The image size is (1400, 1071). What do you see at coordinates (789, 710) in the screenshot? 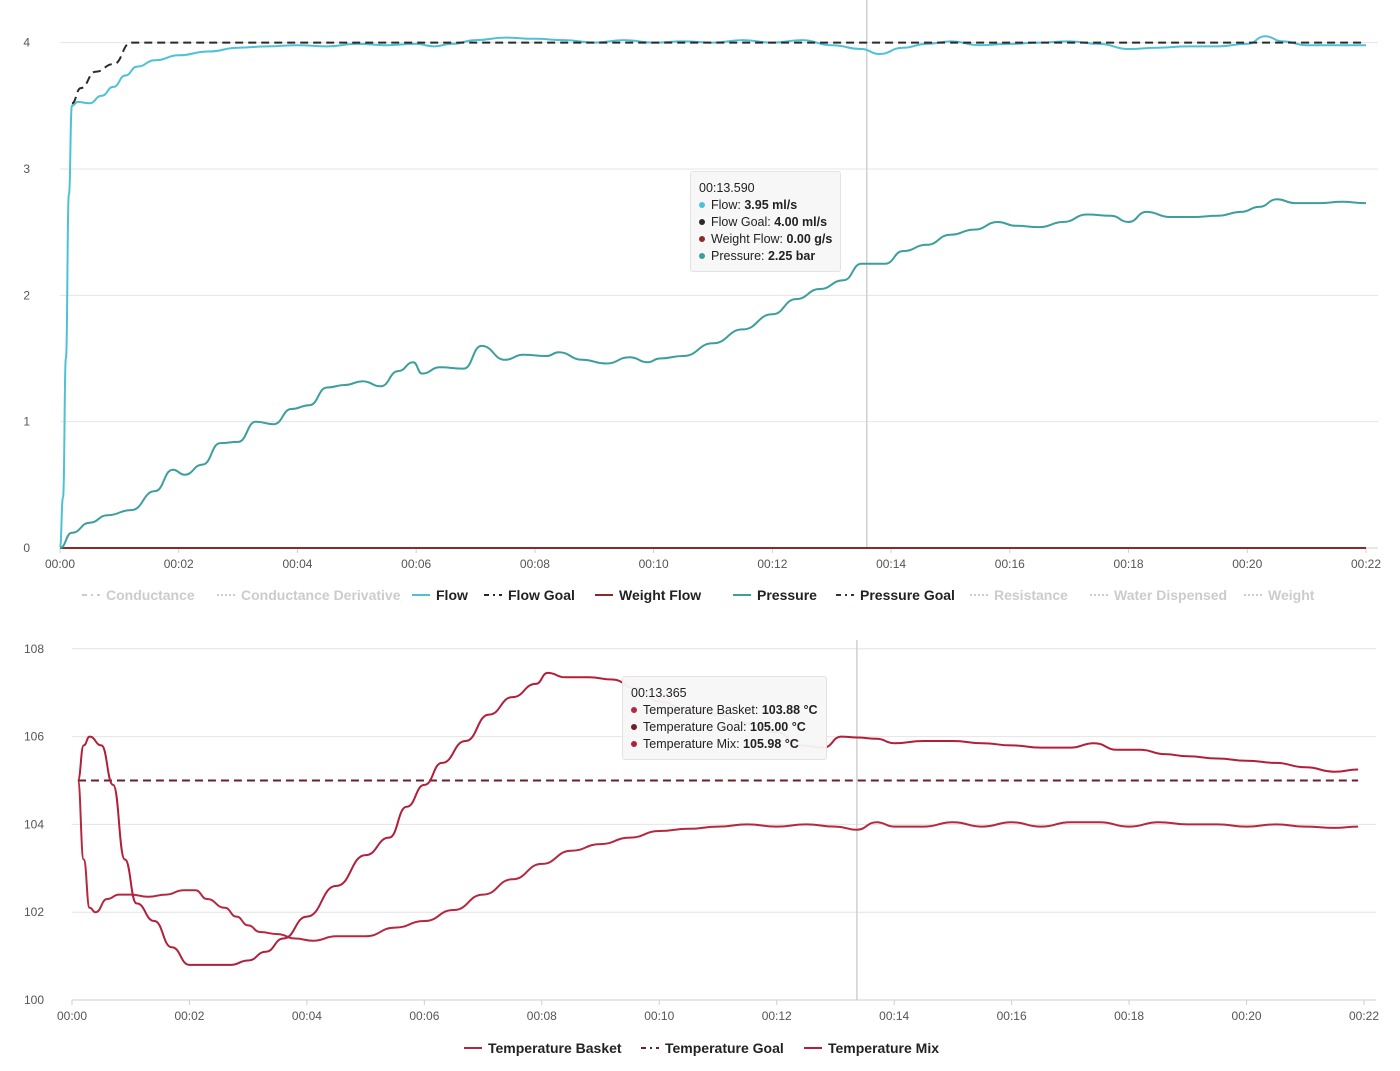
I see `tooltip-value: 103.88 °C` at bounding box center [789, 710].